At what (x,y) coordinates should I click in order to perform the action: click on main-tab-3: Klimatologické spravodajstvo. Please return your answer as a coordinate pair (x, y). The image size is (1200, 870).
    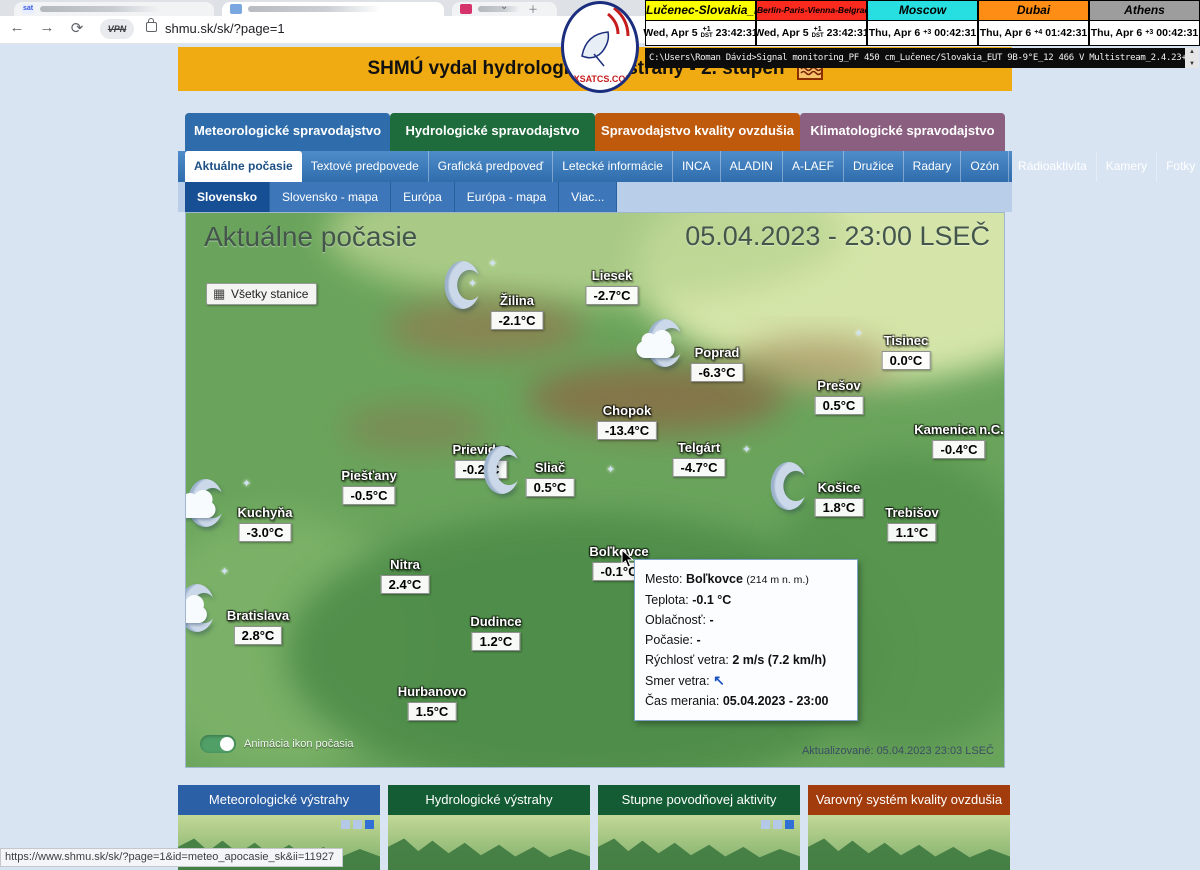
    Looking at the image, I should click on (902, 130).